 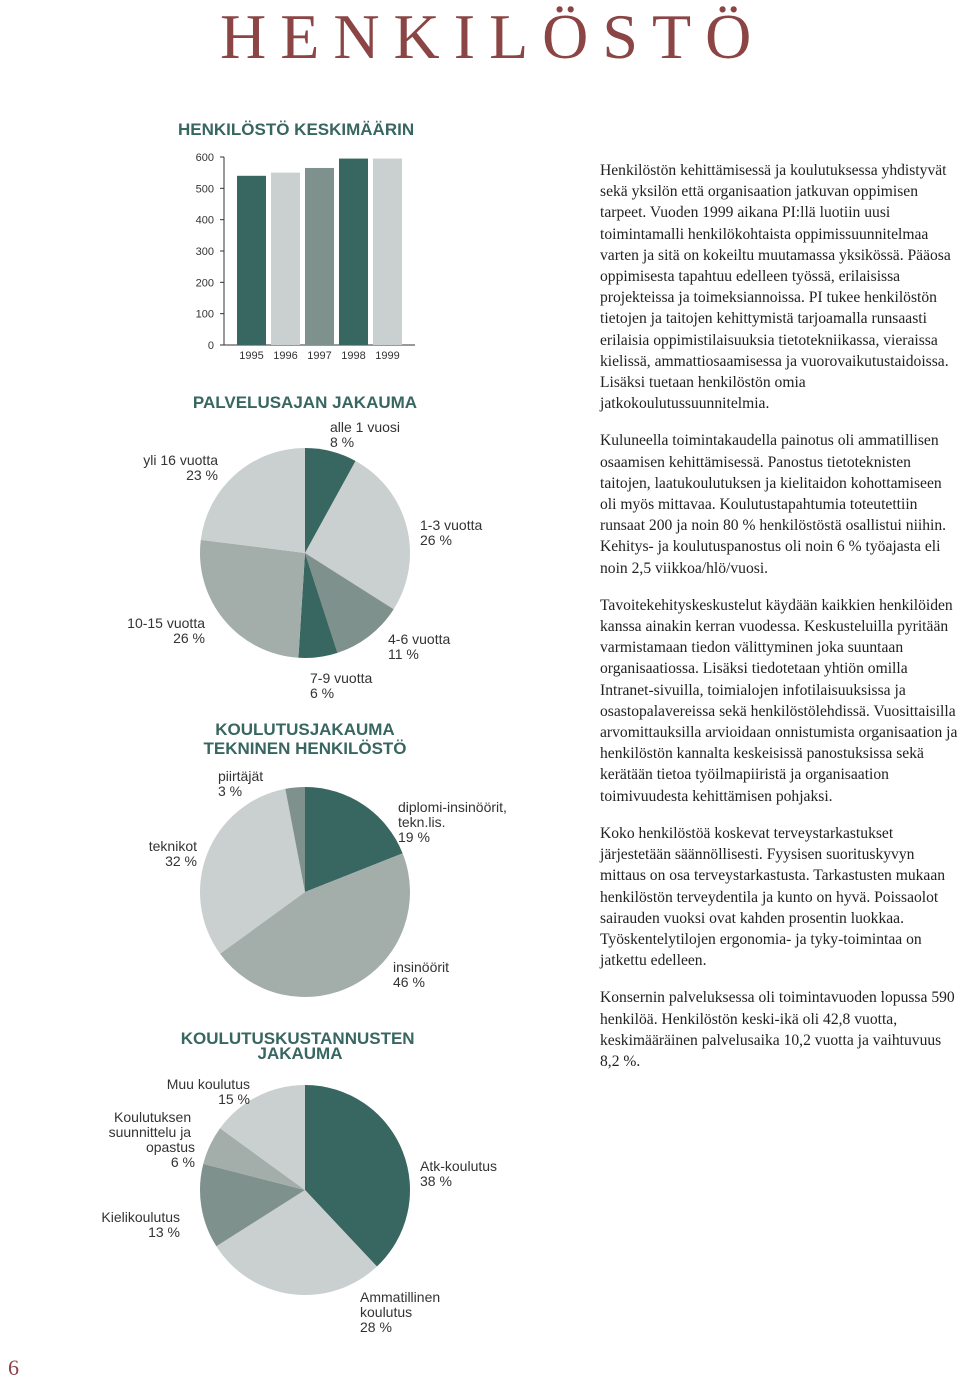 I want to click on slice-label: piirtäjät, so click(x=240, y=776).